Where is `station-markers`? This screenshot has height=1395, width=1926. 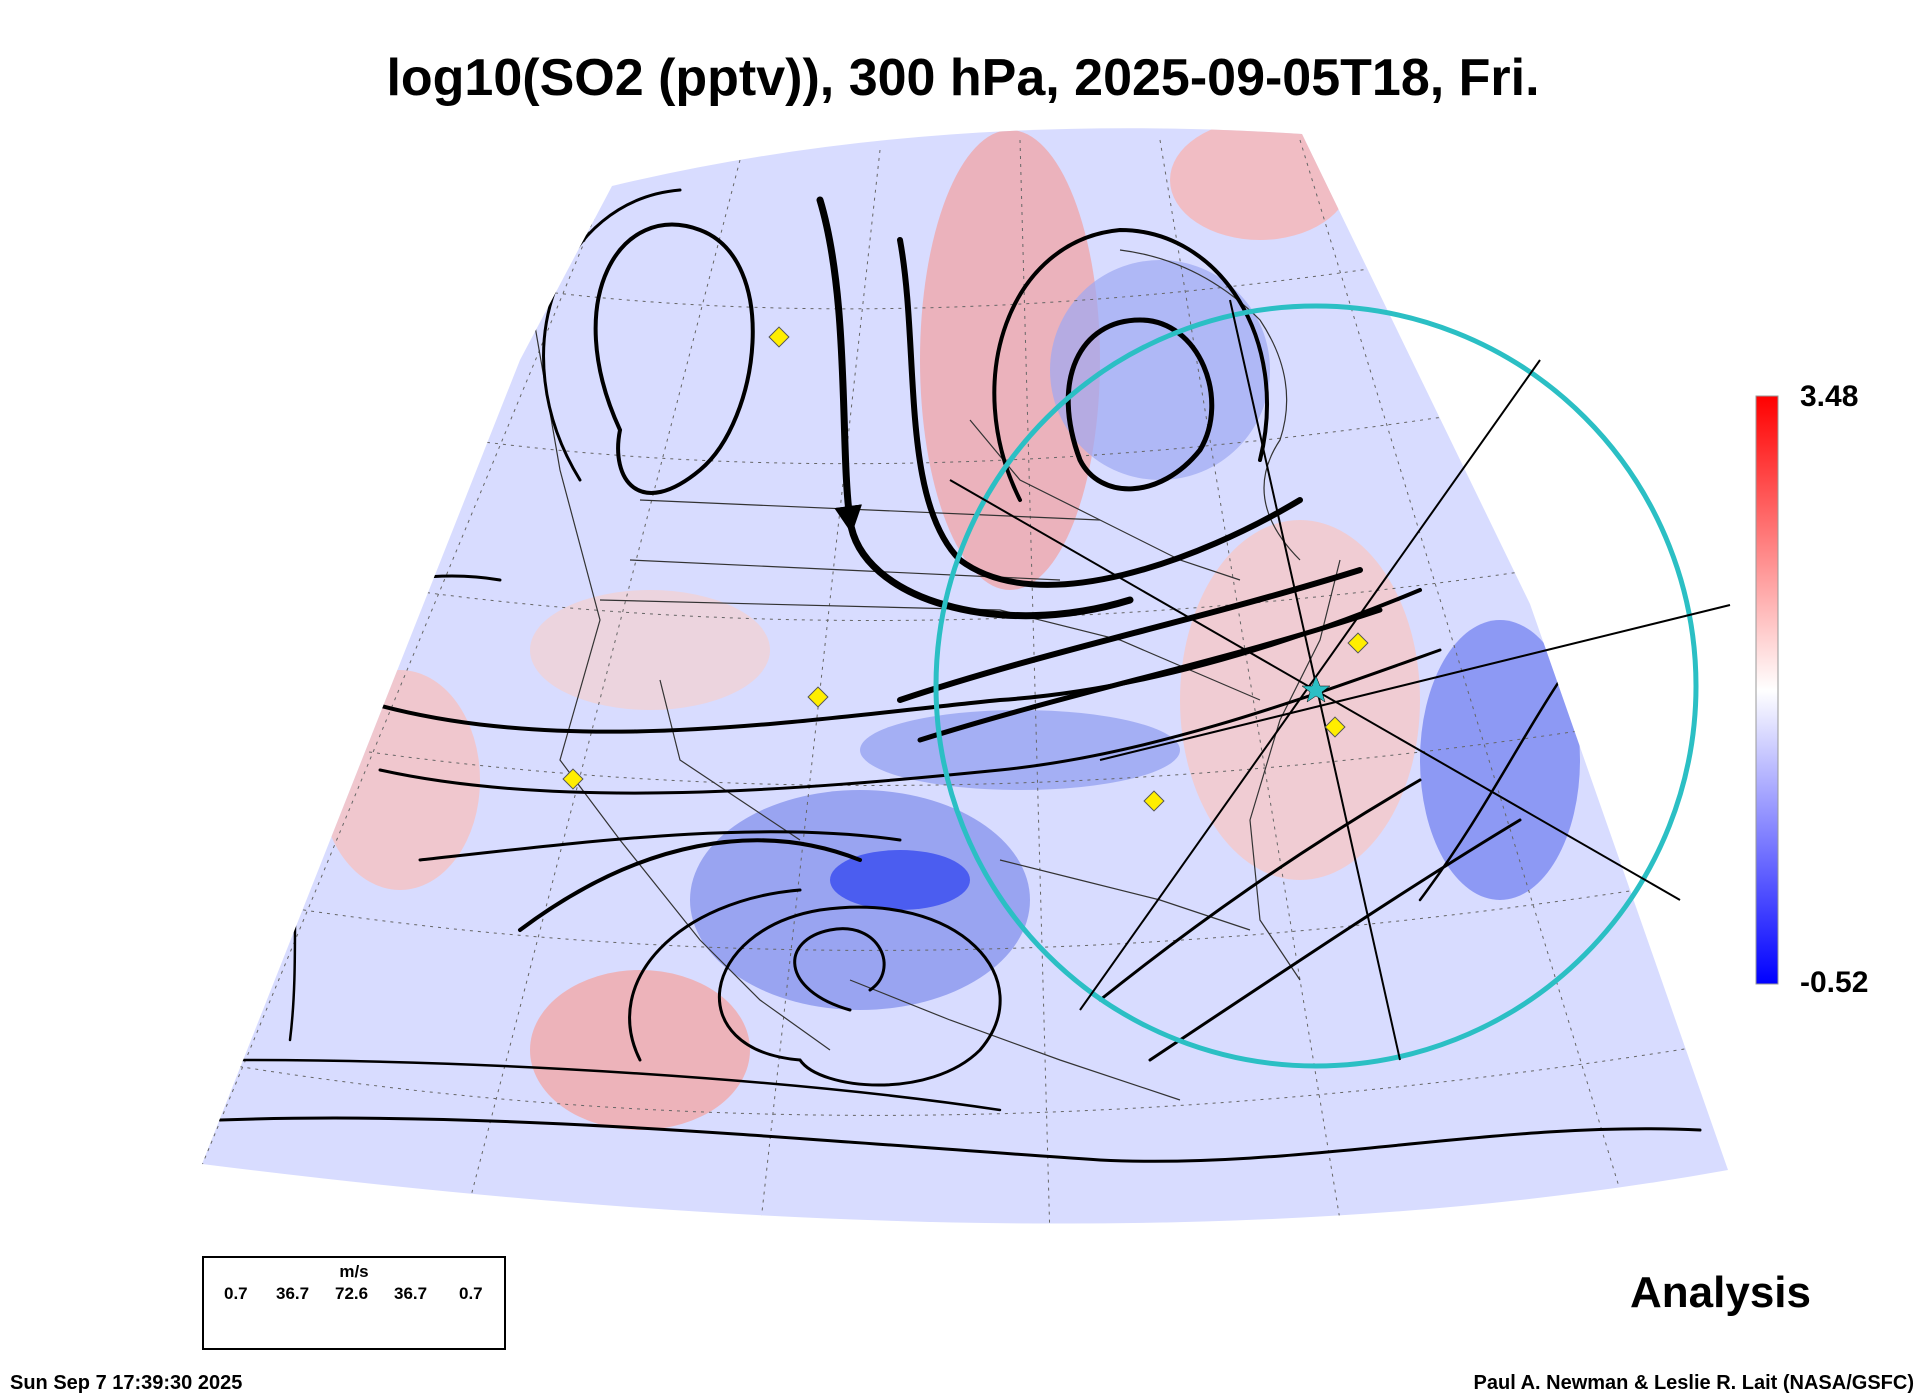 station-markers is located at coordinates (965, 569).